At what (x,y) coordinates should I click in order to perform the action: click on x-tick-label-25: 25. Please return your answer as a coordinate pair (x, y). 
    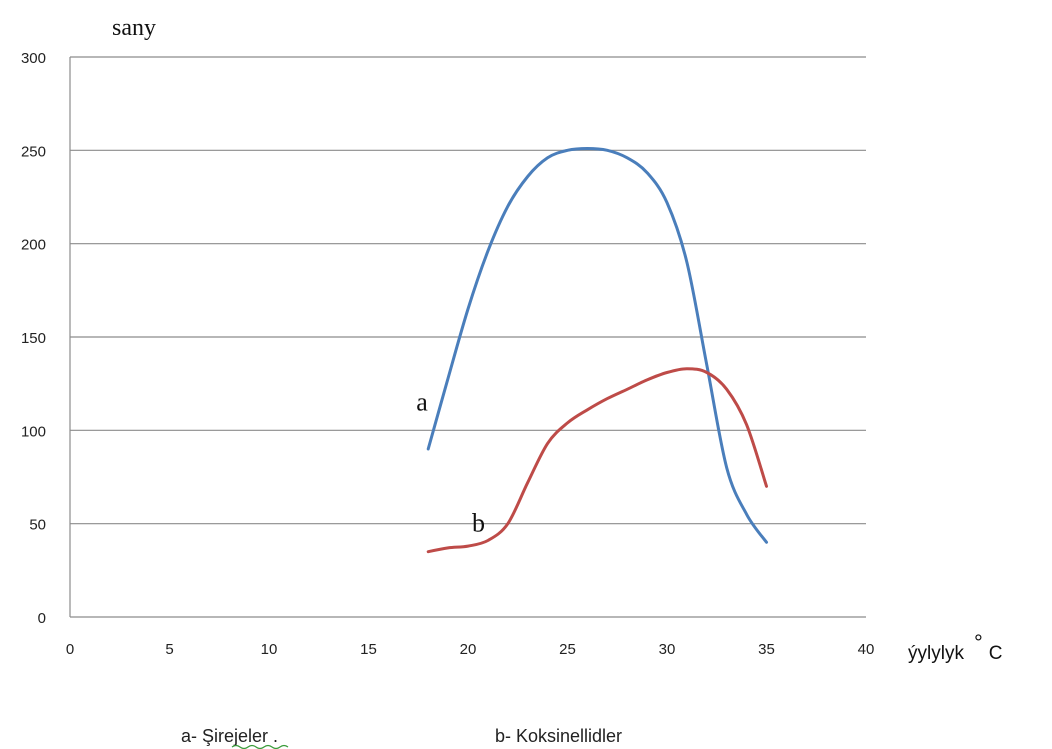
    Looking at the image, I should click on (567, 649).